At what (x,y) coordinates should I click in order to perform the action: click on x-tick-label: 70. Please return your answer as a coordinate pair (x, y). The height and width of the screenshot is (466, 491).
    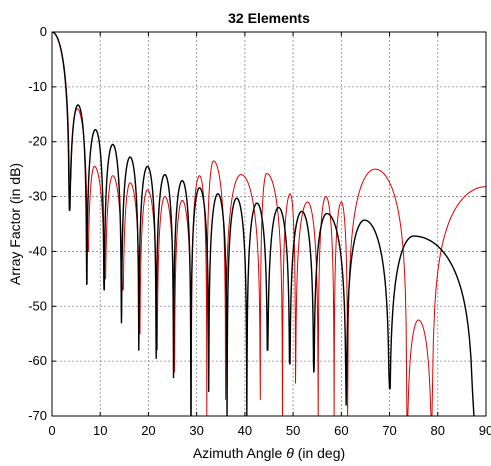
    Looking at the image, I should click on (389, 430).